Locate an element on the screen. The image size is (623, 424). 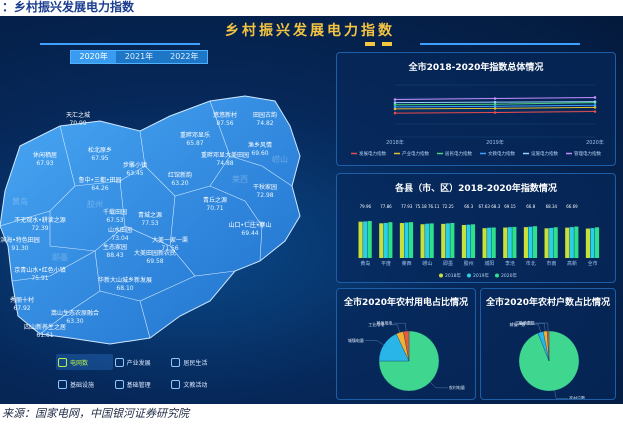
legend-residential: 居民生活 is located at coordinates (197, 362).